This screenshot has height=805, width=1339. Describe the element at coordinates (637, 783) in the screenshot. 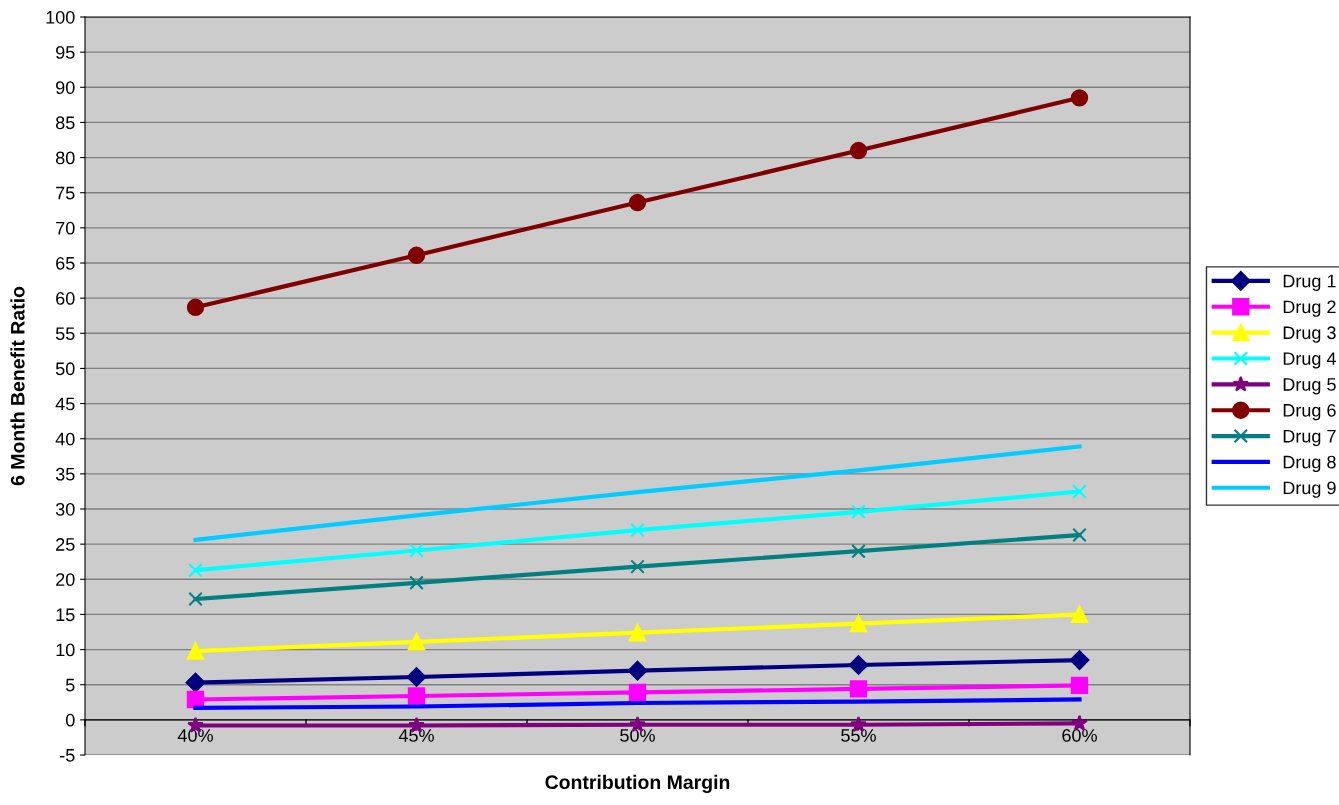

I see `x-axis-title: Contribution Margin` at that location.